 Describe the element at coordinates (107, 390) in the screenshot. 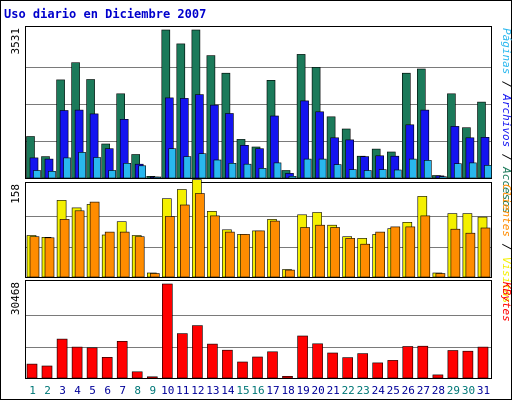

I see `x-label-day-6: 6` at that location.